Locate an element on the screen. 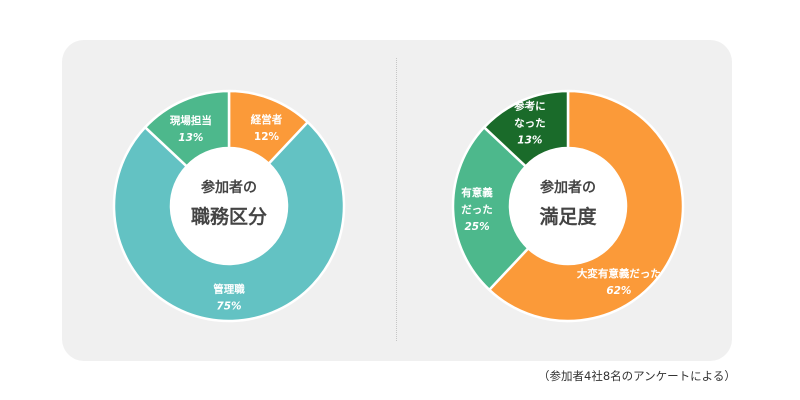  satisfaction-slice-percent-1: 62% is located at coordinates (618, 291).